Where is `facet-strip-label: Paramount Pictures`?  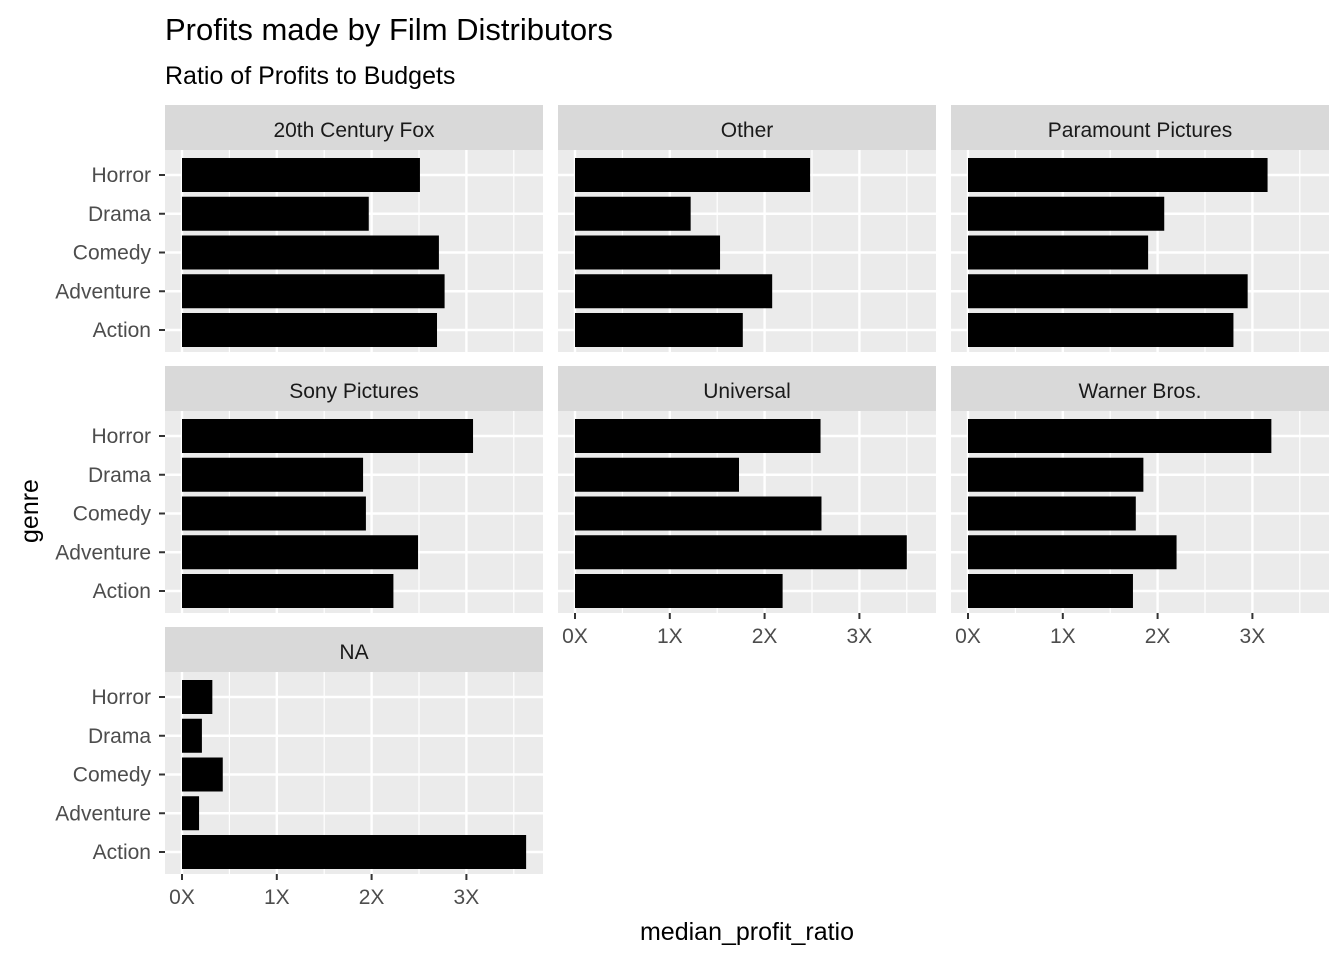
facet-strip-label: Paramount Pictures is located at coordinates (1140, 130).